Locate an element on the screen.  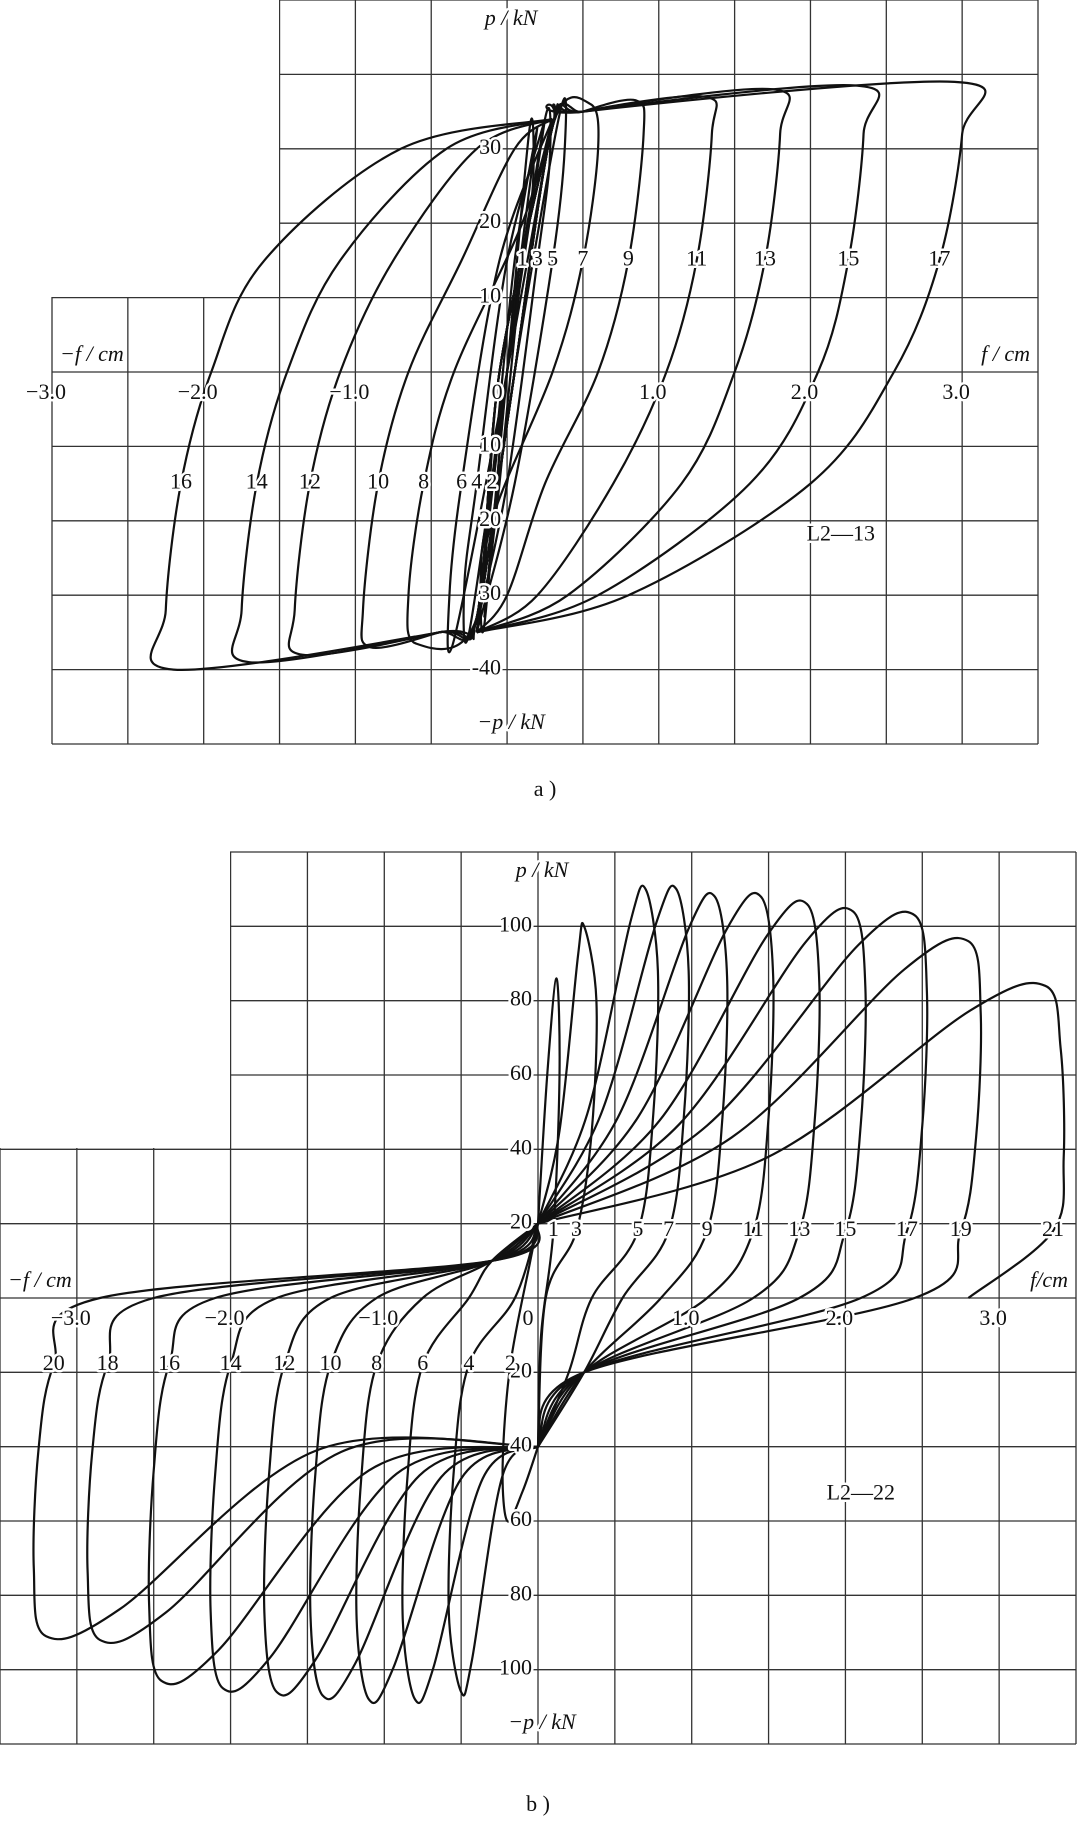
curve-label: 1 is located at coordinates (553, 1228).